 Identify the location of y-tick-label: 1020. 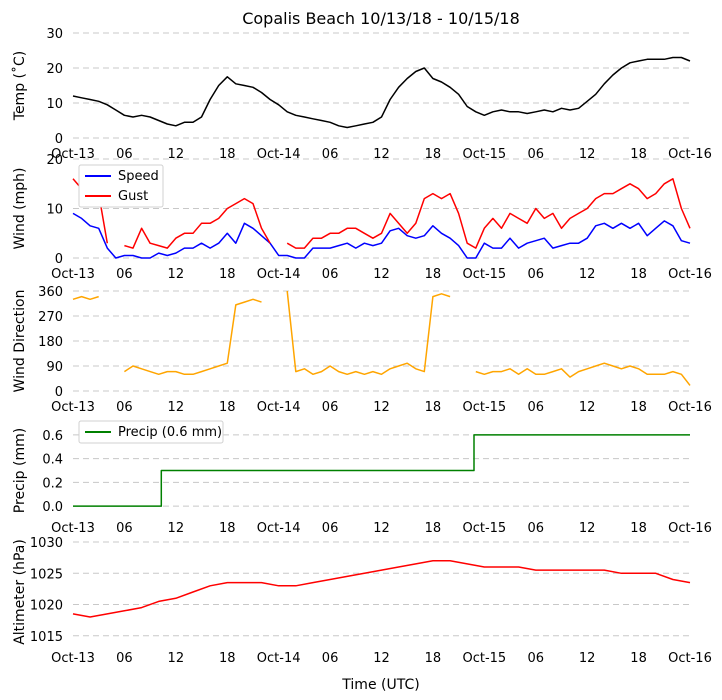
(46, 606).